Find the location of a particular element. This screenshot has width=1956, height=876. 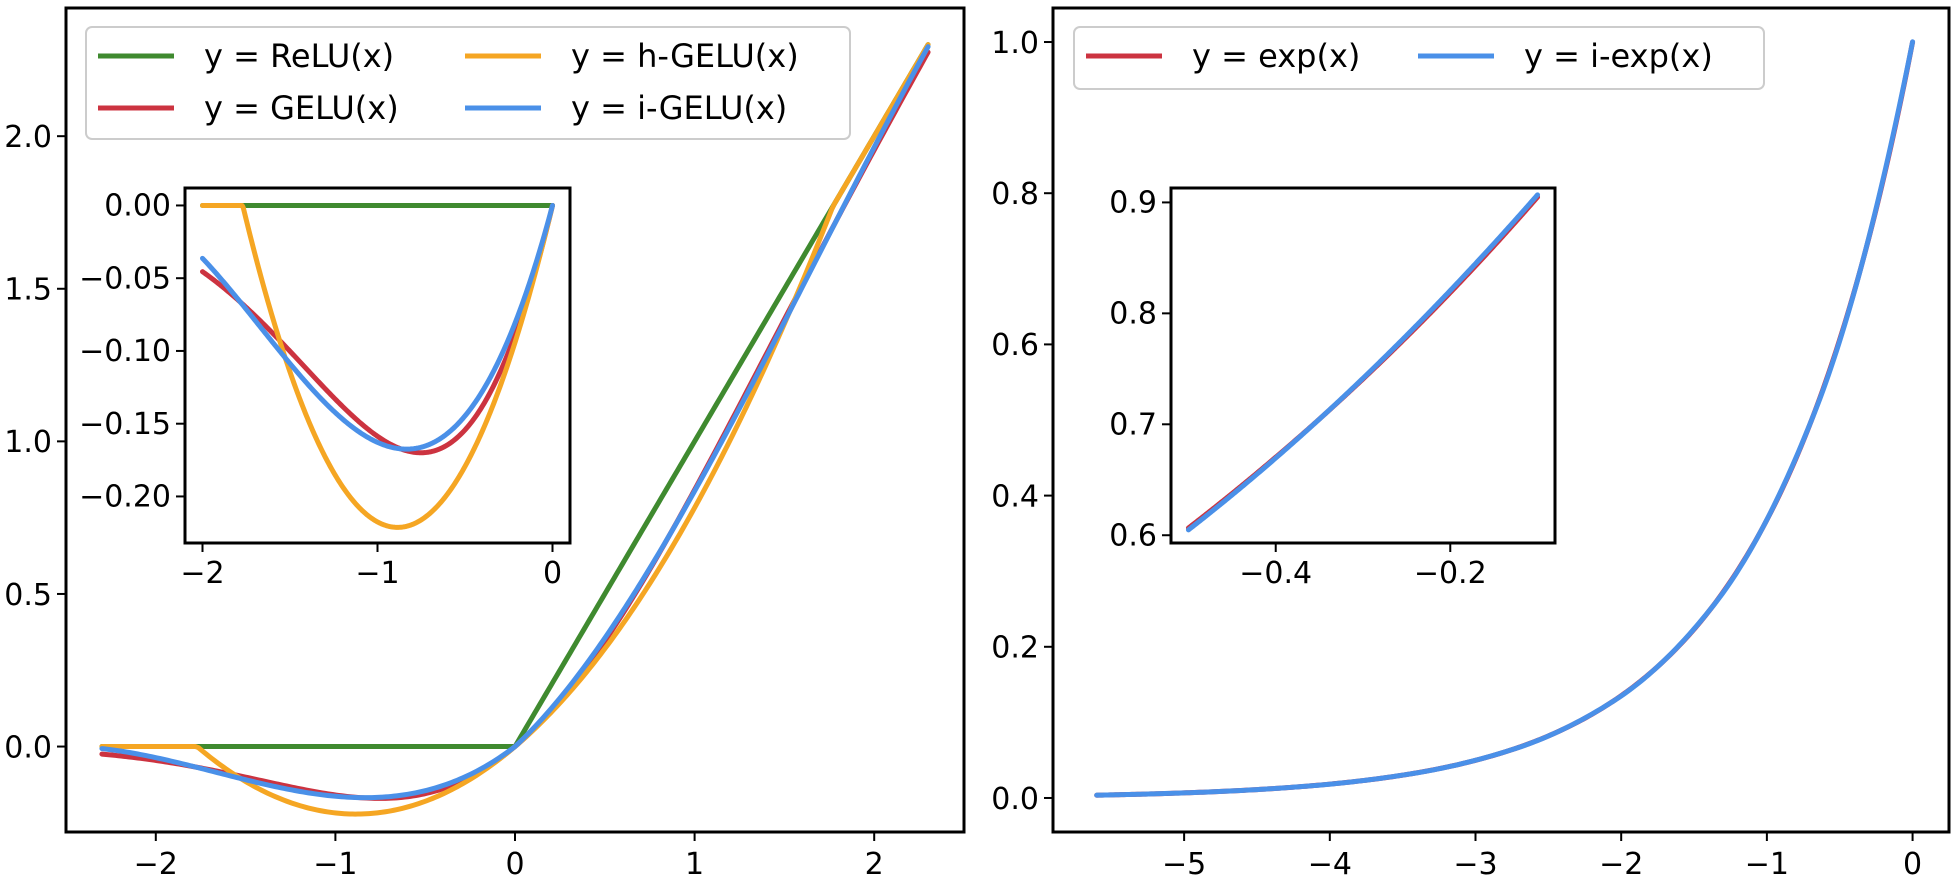

gelu-inset-x-tick-label: −2 is located at coordinates (202, 573).